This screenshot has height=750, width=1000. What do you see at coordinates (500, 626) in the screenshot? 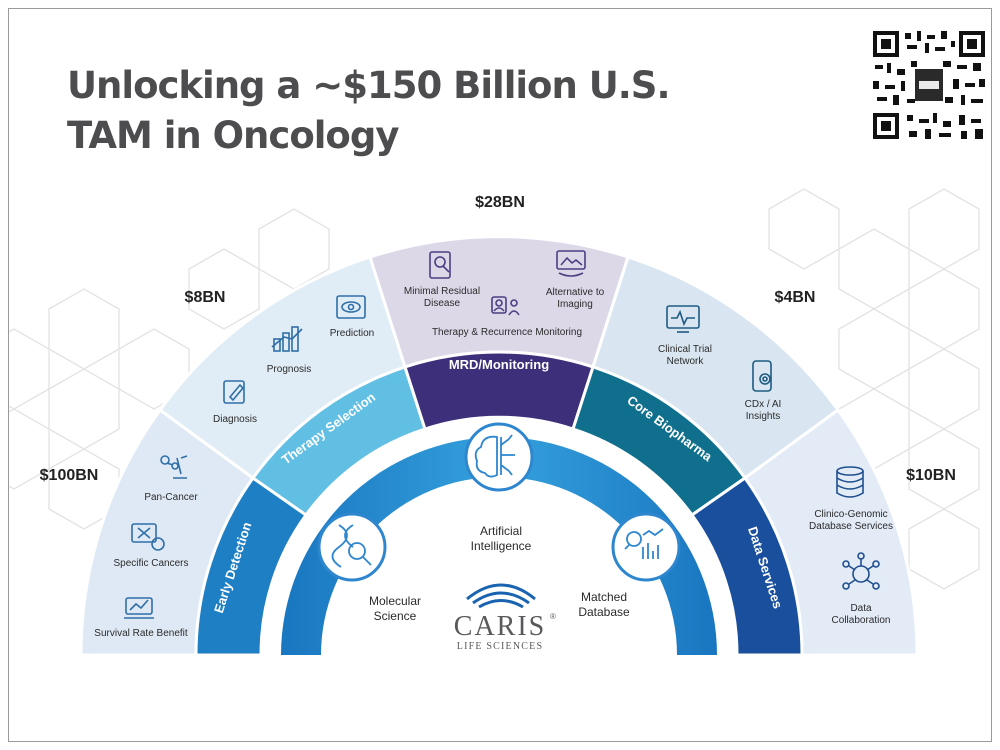
I see `caris-wordmark: CARIS` at bounding box center [500, 626].